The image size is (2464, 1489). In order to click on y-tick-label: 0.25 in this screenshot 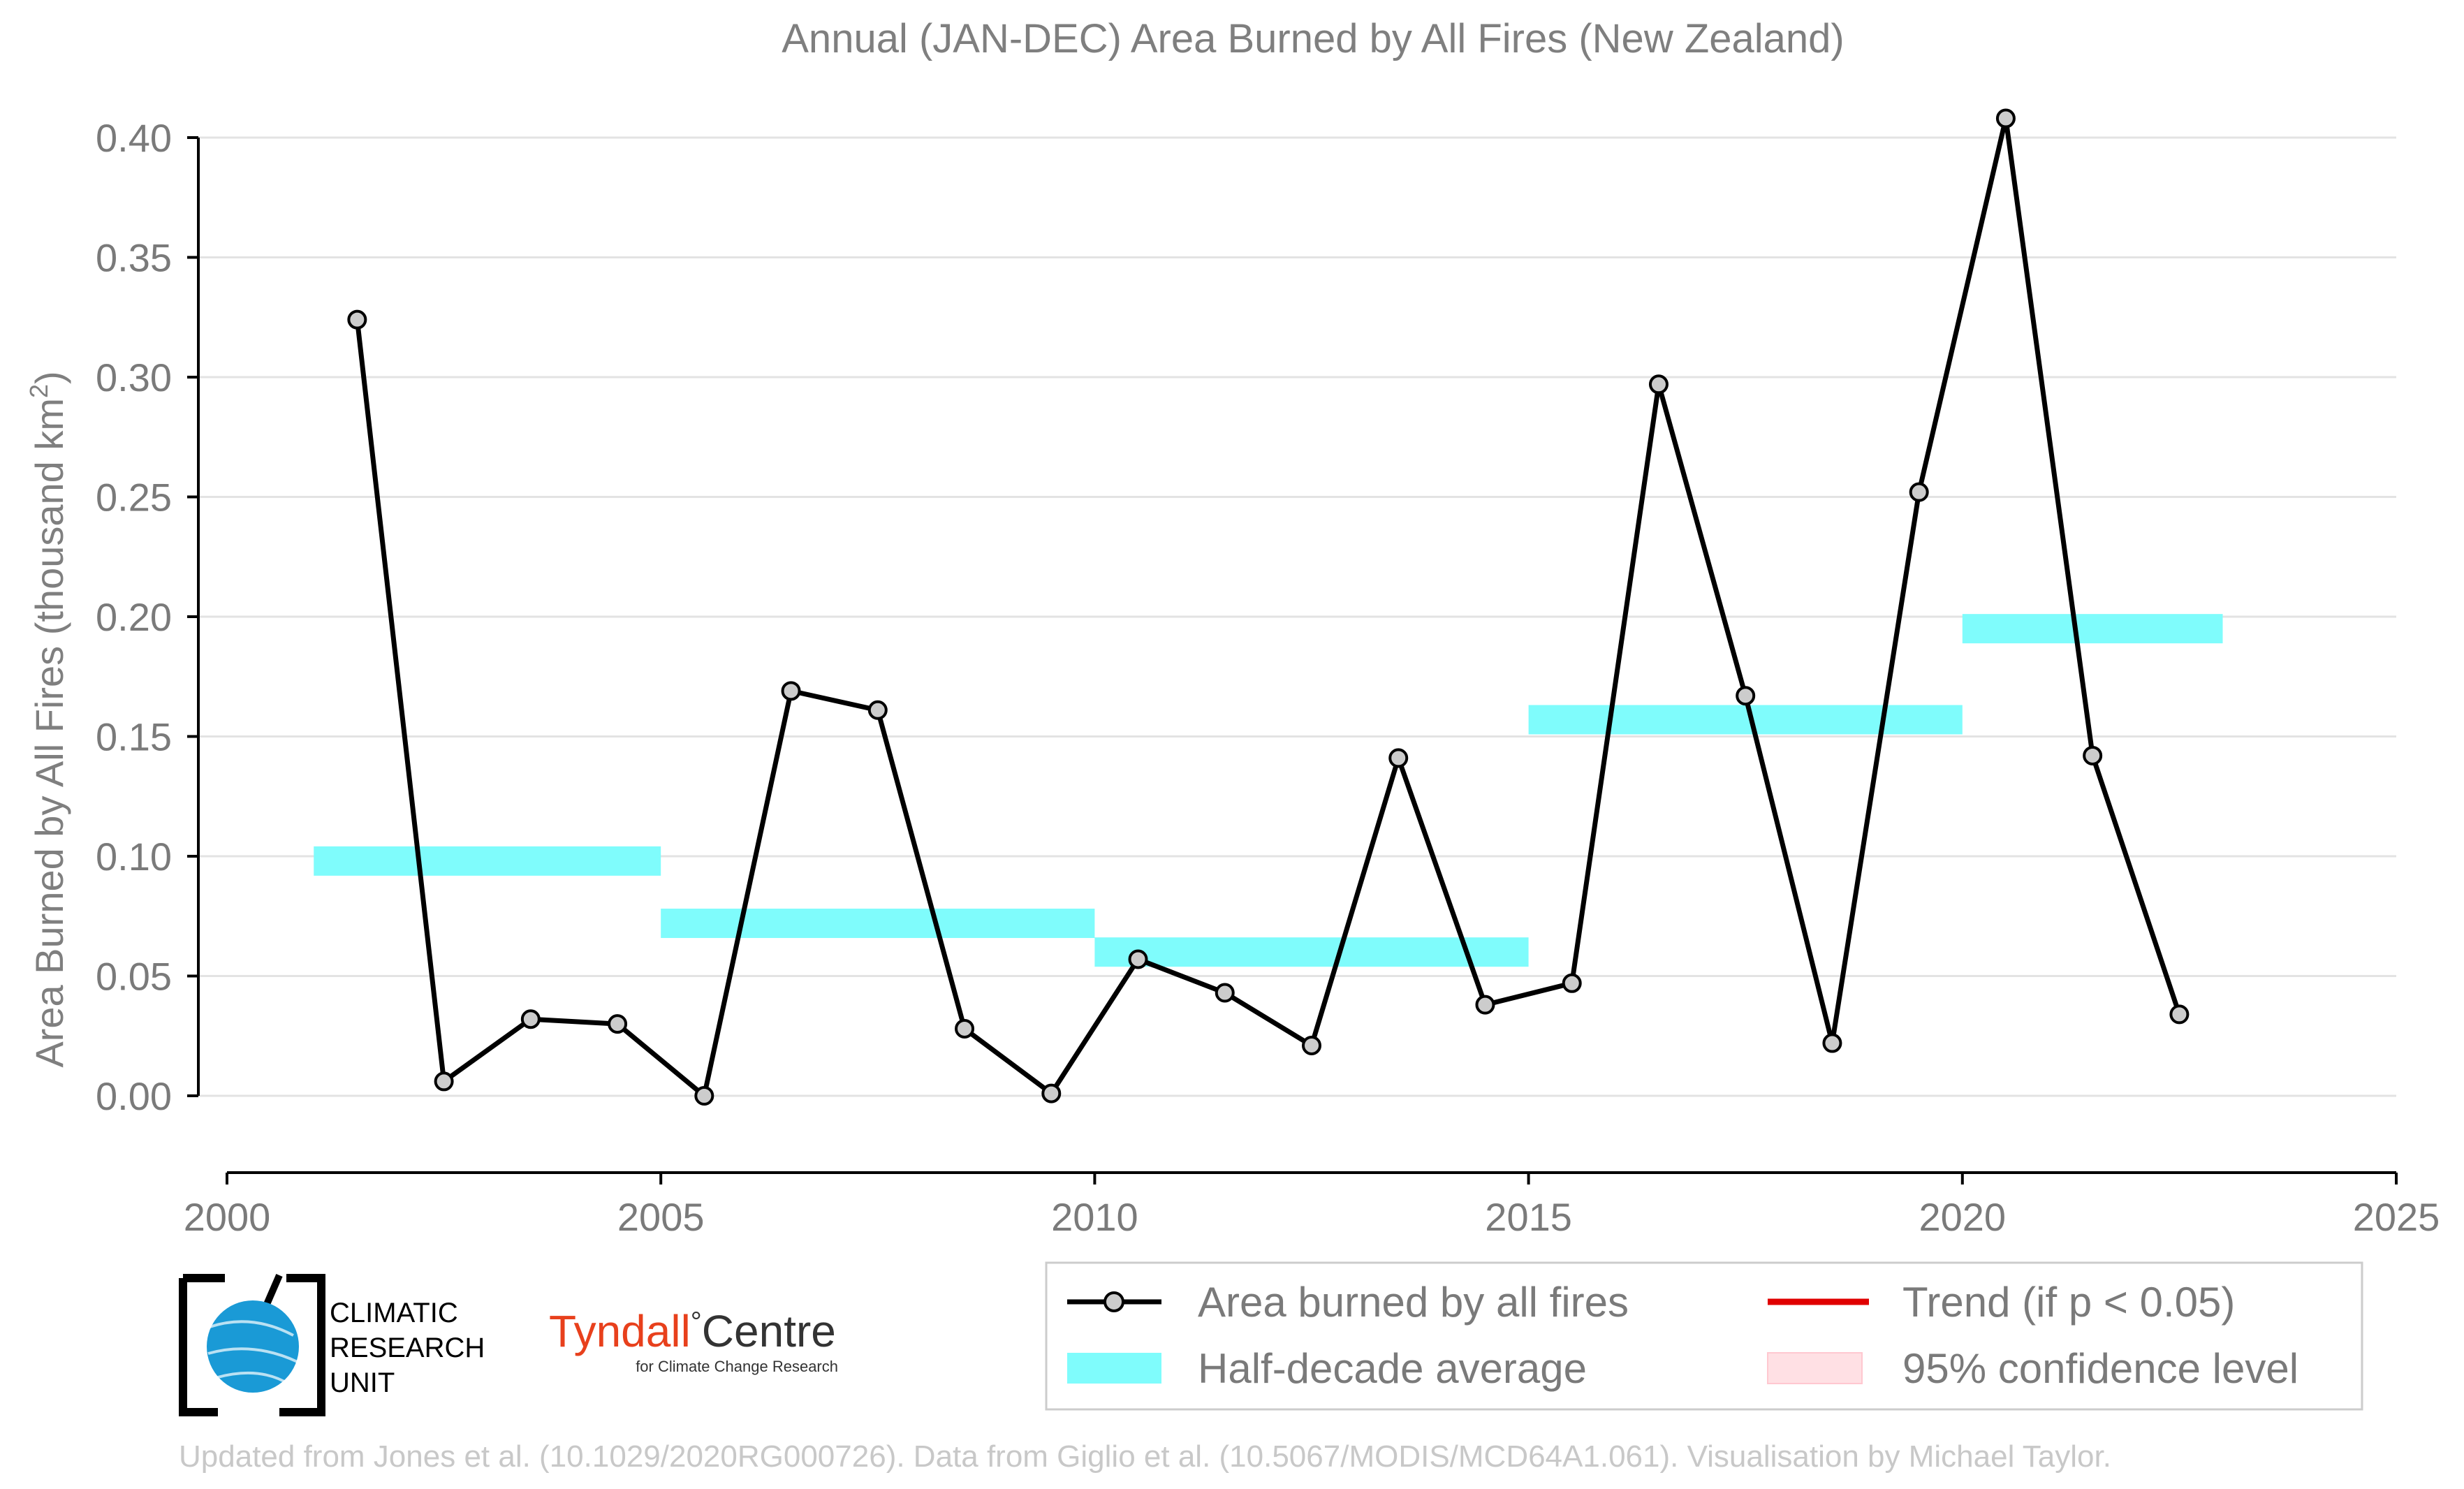, I will do `click(134, 498)`.